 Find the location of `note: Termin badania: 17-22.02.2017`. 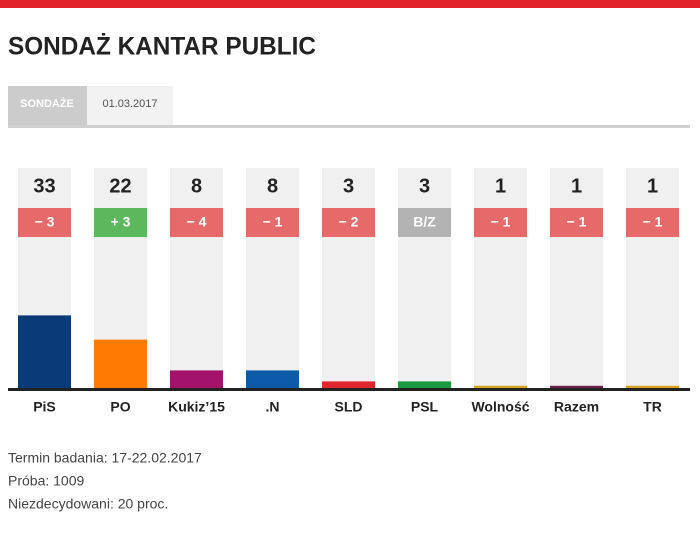

note: Termin badania: 17-22.02.2017 is located at coordinates (105, 458).